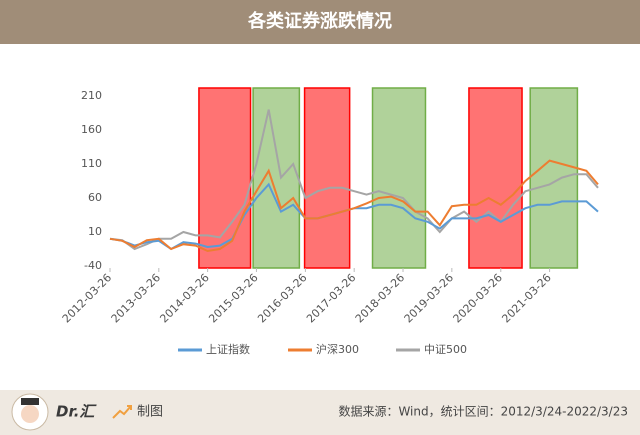 The height and width of the screenshot is (435, 640). Describe the element at coordinates (380, 298) in the screenshot. I see `x-tick-label: 2018-03-26` at that location.